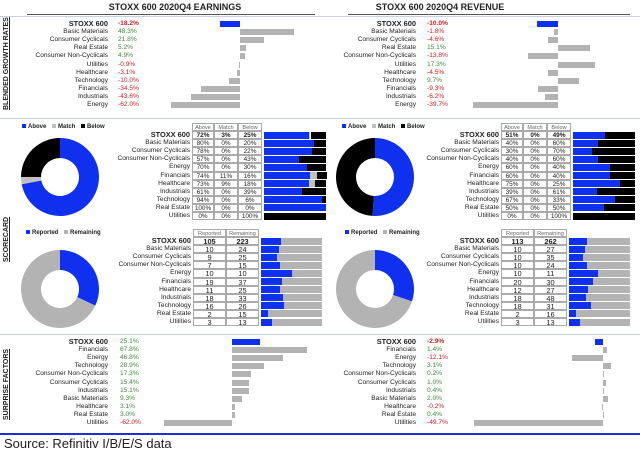 The width and height of the screenshot is (640, 452). Describe the element at coordinates (385, 232) in the screenshot. I see `legend-swatch-remaining` at that location.